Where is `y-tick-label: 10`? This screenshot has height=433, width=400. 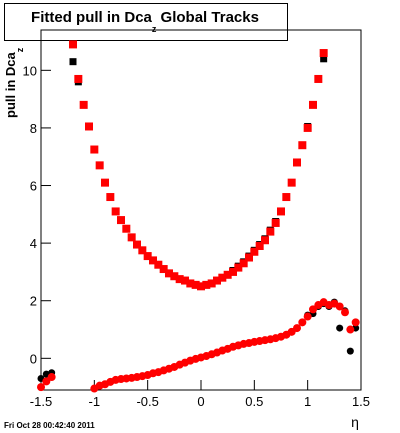
y-tick-label: 10 is located at coordinates (30, 70).